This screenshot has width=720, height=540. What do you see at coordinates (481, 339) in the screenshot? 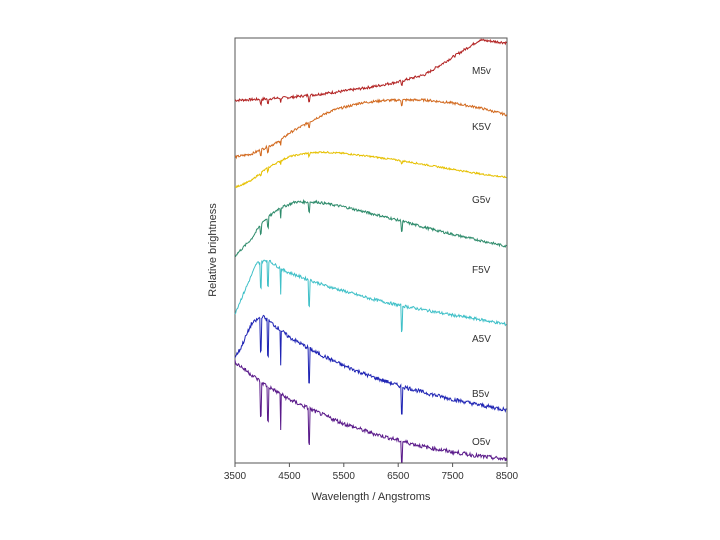
I see `series-label-a5v: A5V` at bounding box center [481, 339].